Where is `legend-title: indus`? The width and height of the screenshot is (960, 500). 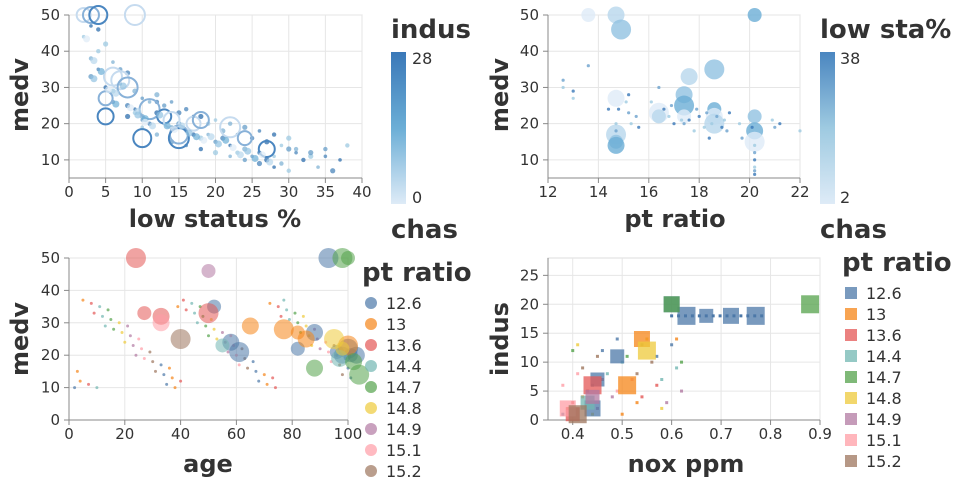
legend-title: indus is located at coordinates (431, 30).